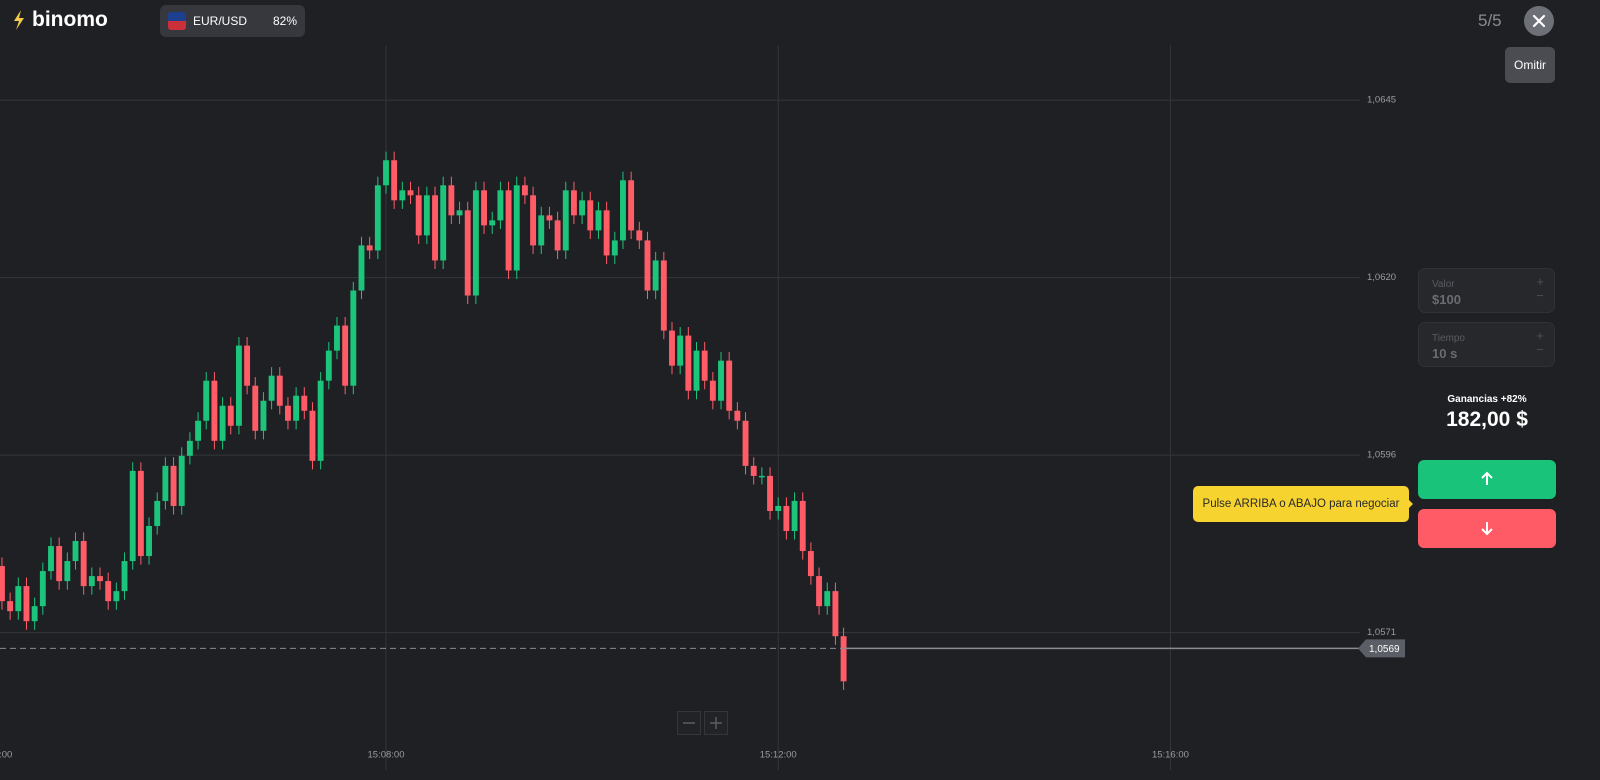 This screenshot has width=1600, height=780. Describe the element at coordinates (1381, 632) in the screenshot. I see `y-tick-label: 1,0571` at that location.